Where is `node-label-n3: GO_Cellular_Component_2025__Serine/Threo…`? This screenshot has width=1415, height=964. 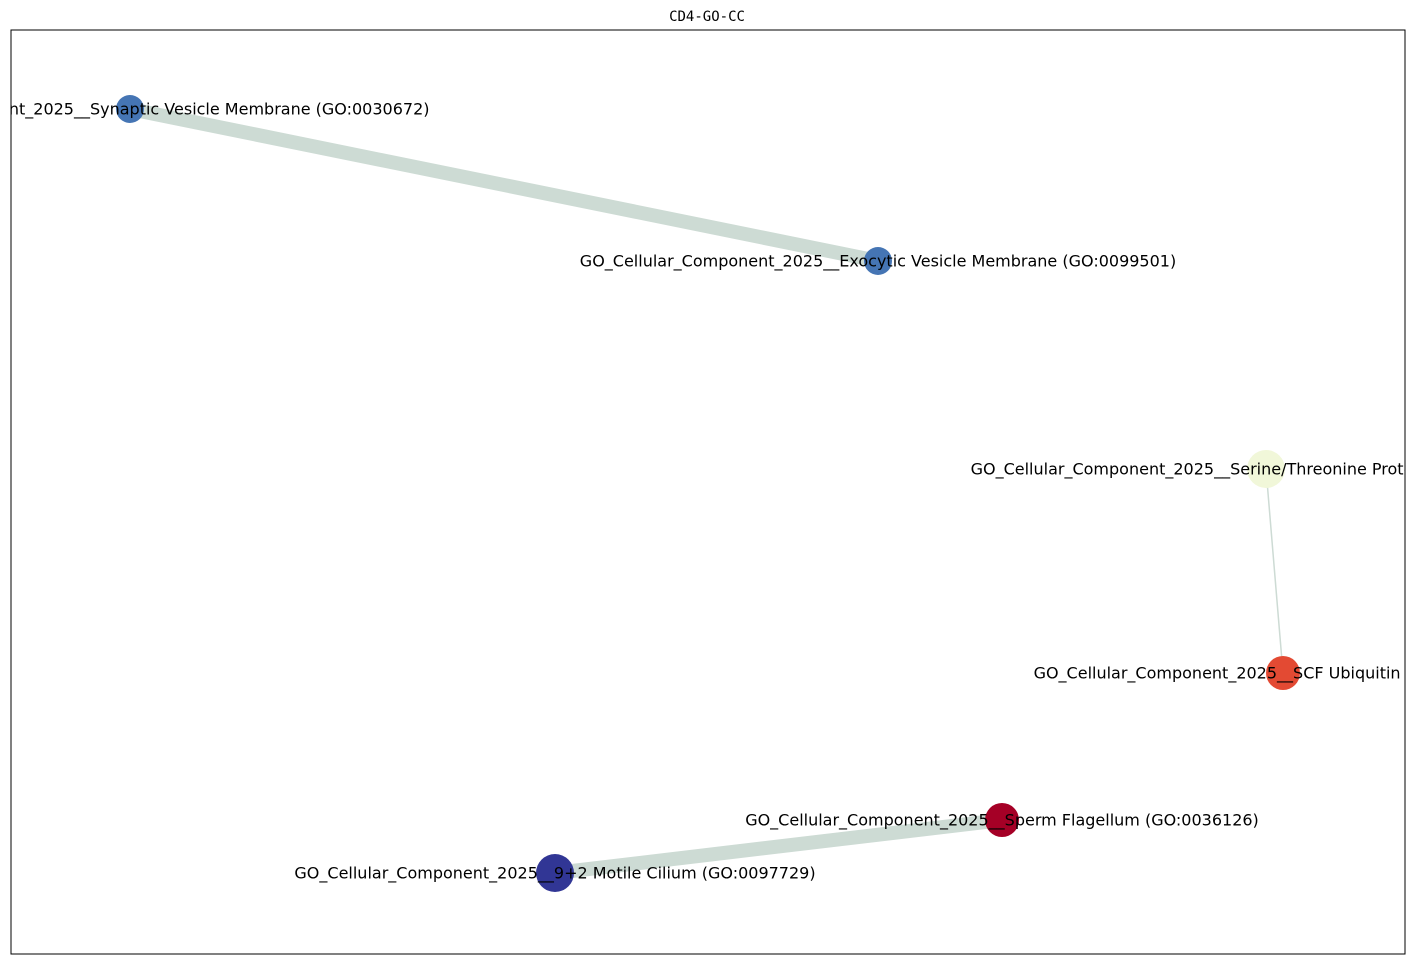 node-label-n3: GO_Cellular_Component_2025__Serine/Threo… is located at coordinates (1193, 470).